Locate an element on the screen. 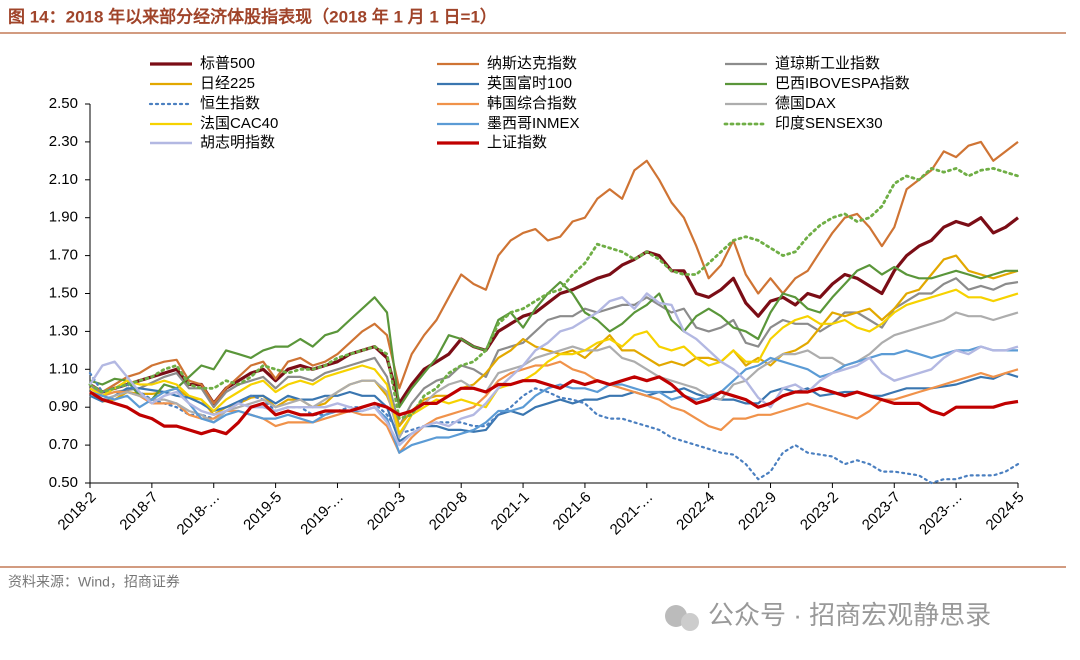 This screenshot has width=1080, height=660. y-tick-label: 0.90 is located at coordinates (63, 406).